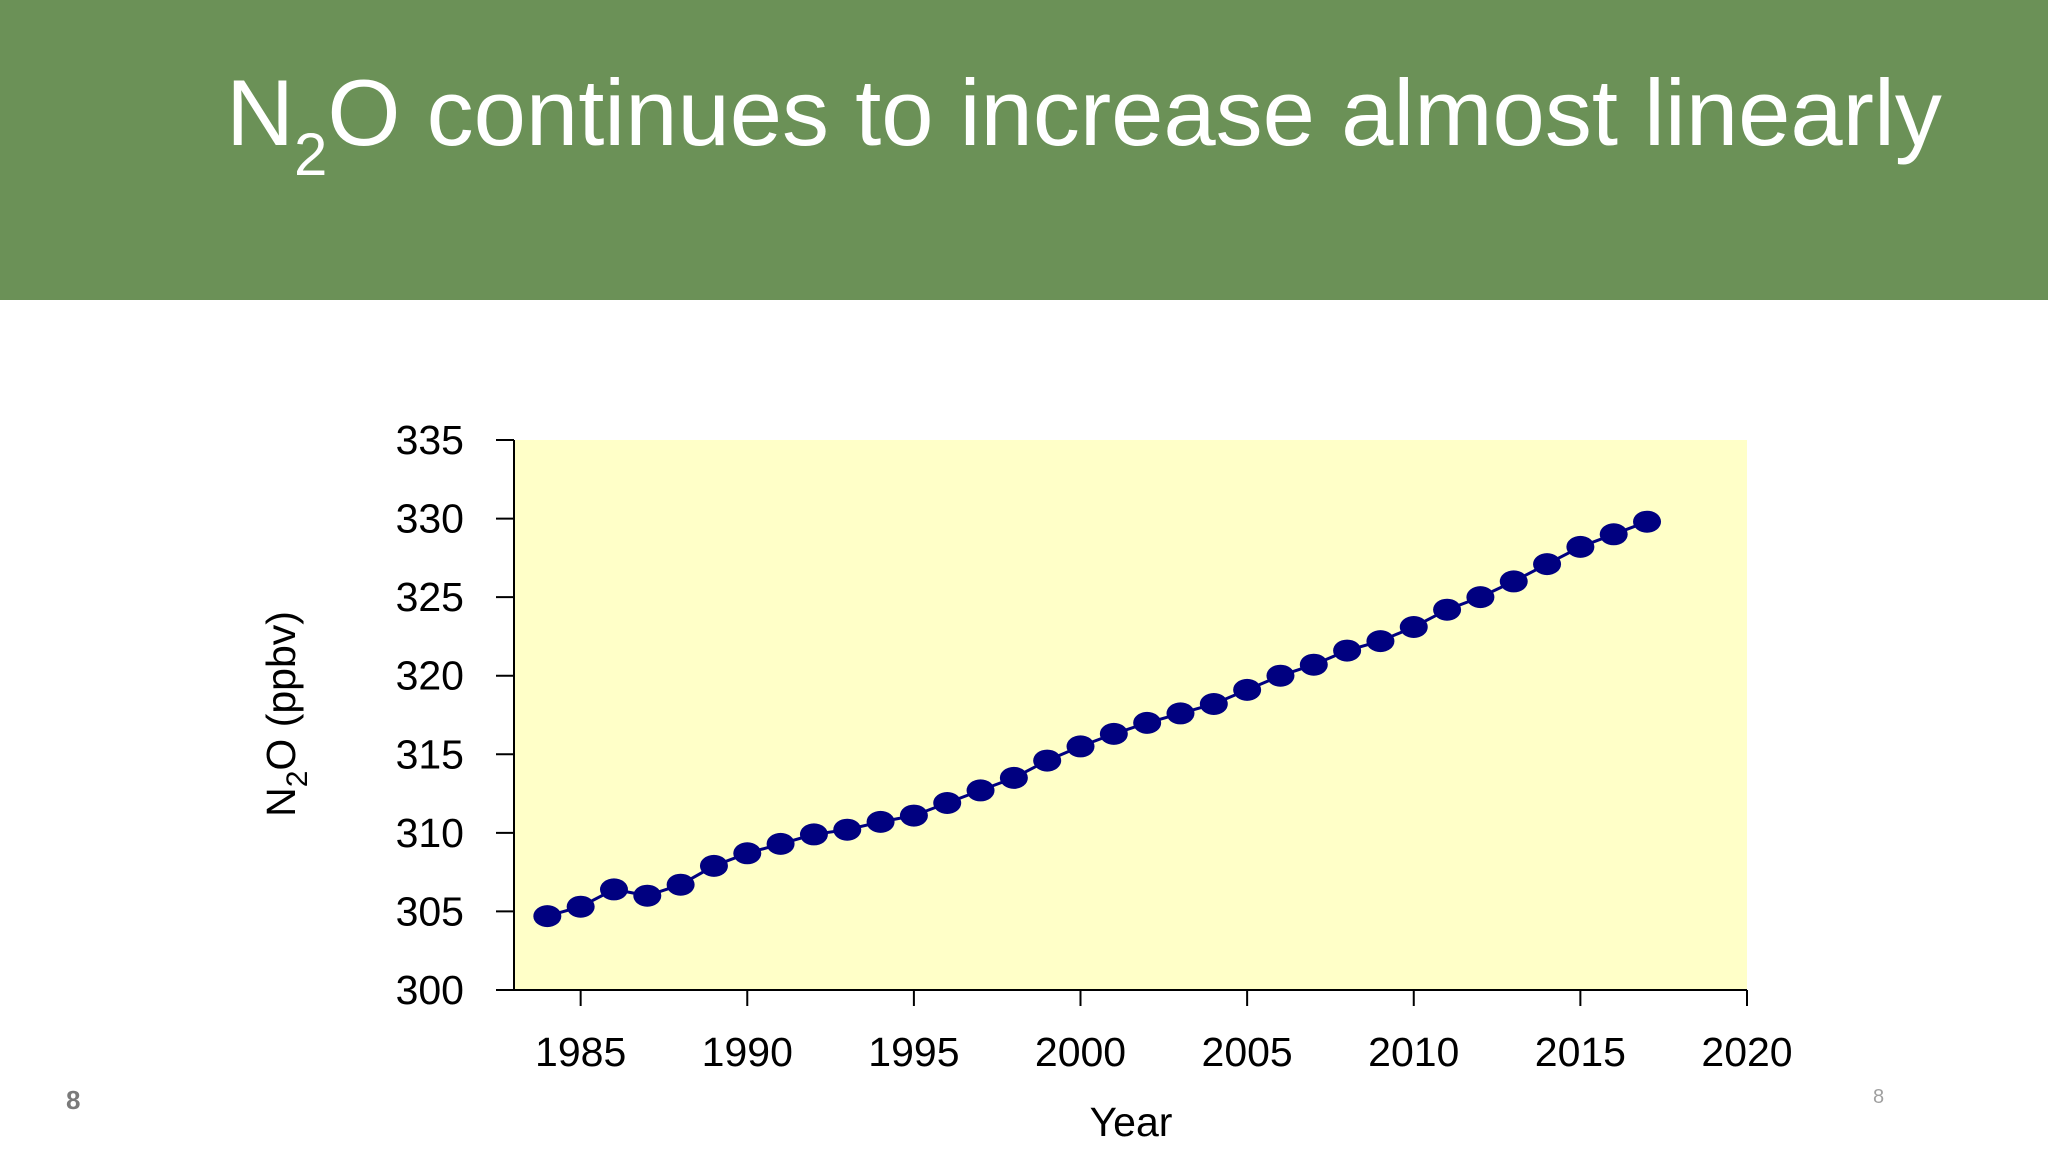  Describe the element at coordinates (1879, 1097) in the screenshot. I see `slide-number-right: 8` at that location.